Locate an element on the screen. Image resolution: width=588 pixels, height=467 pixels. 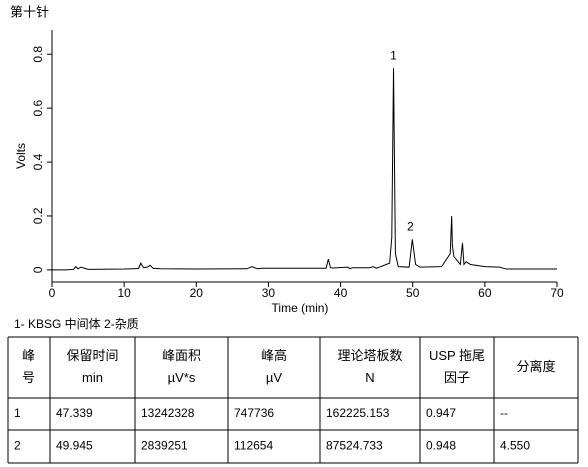
table-header: 号 is located at coordinates (28, 377).